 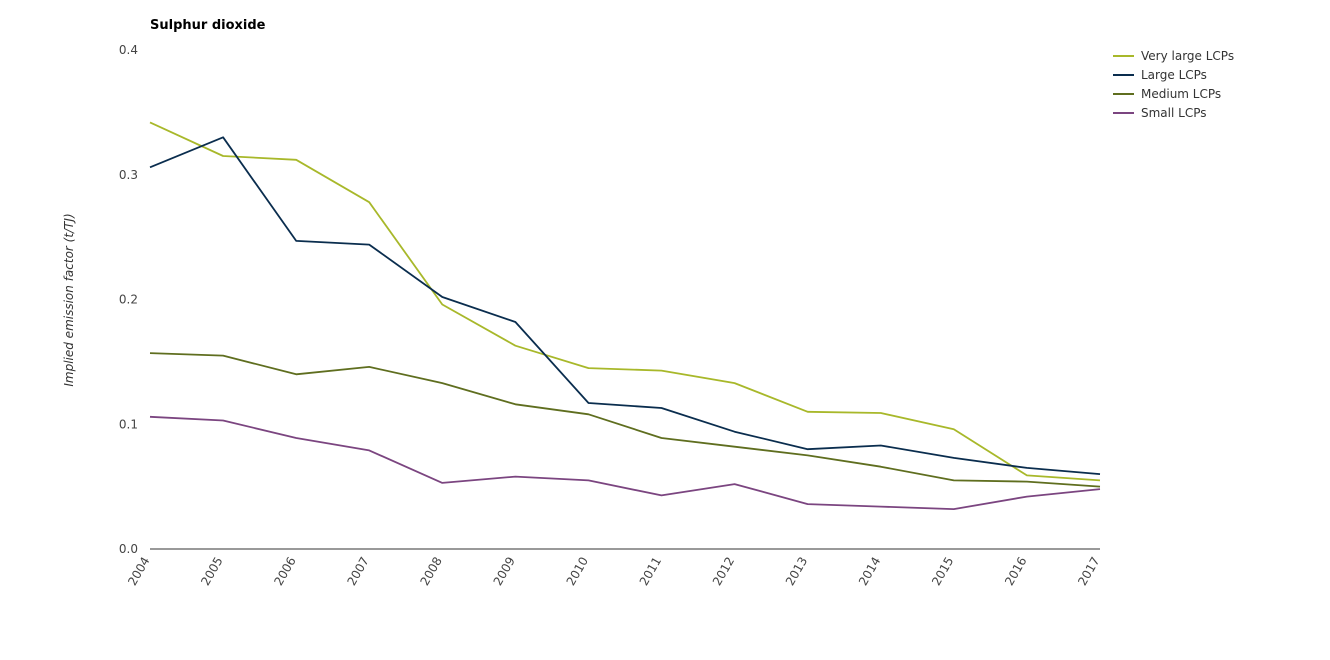 What do you see at coordinates (208, 25) in the screenshot?
I see `chart-title: Sulphur dioxide` at bounding box center [208, 25].